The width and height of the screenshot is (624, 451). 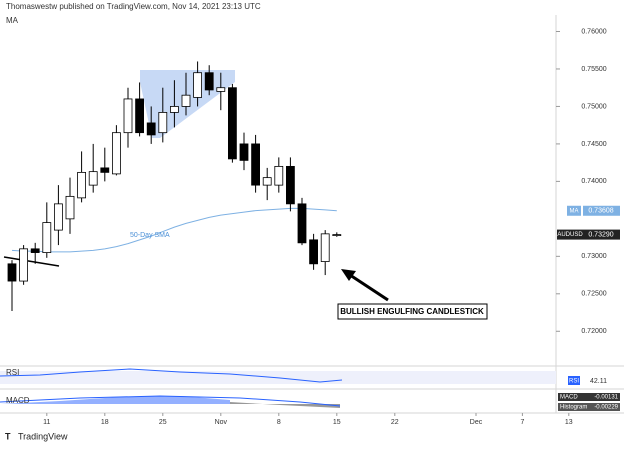 What do you see at coordinates (279, 422) in the screenshot?
I see `x-tick-label: 8` at bounding box center [279, 422].